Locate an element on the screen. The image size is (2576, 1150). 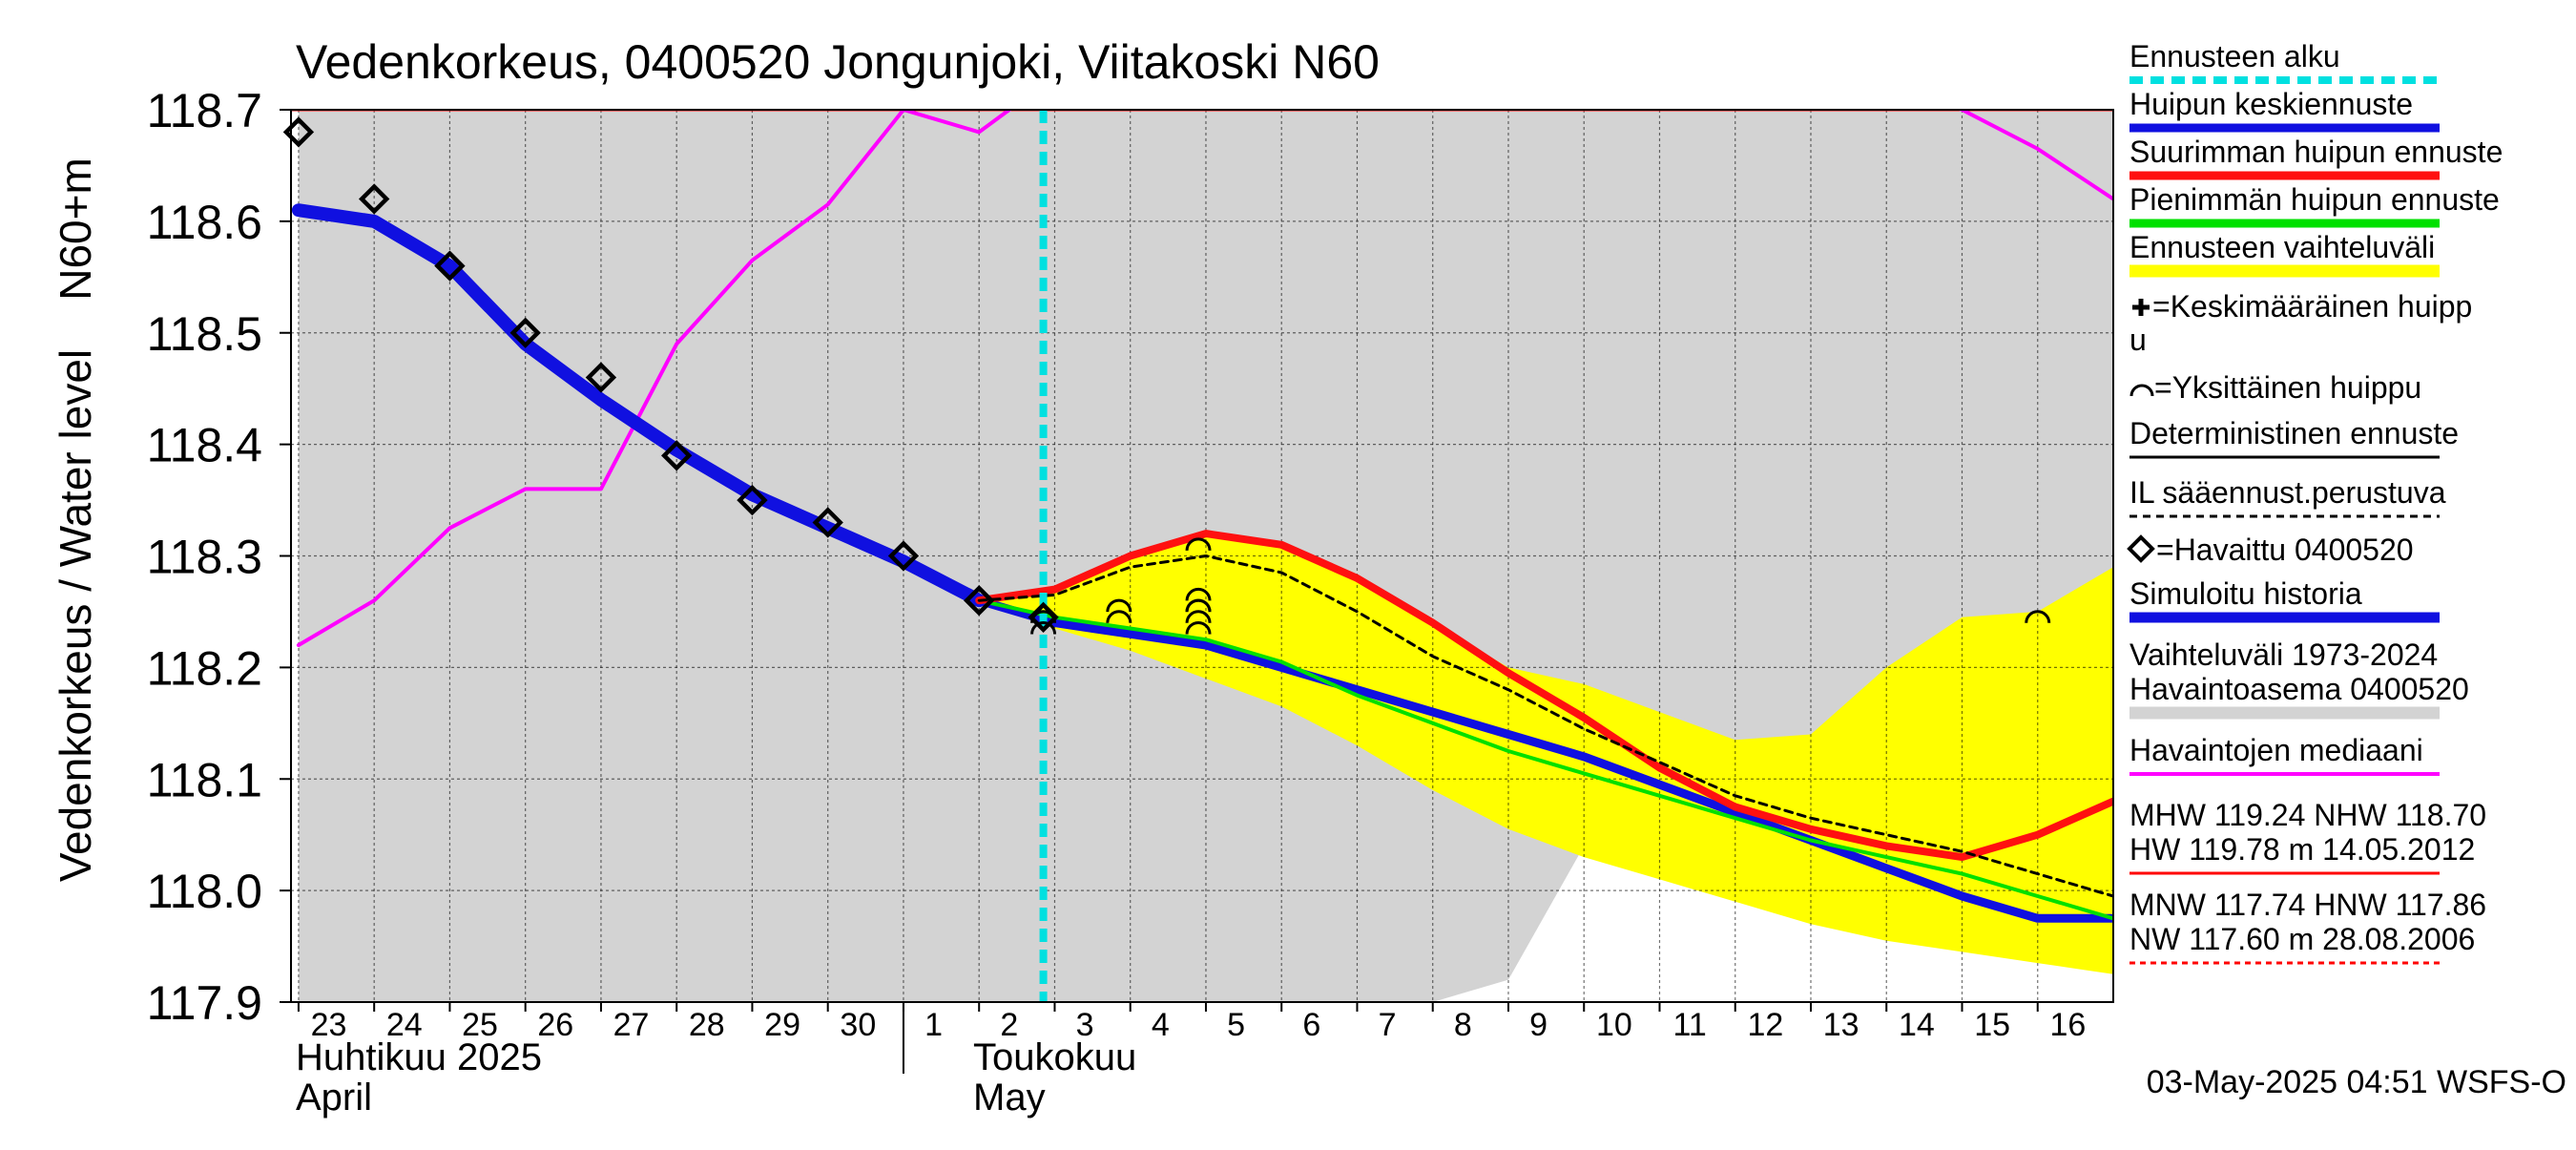
x-tick-label: 24 is located at coordinates (404, 1025).